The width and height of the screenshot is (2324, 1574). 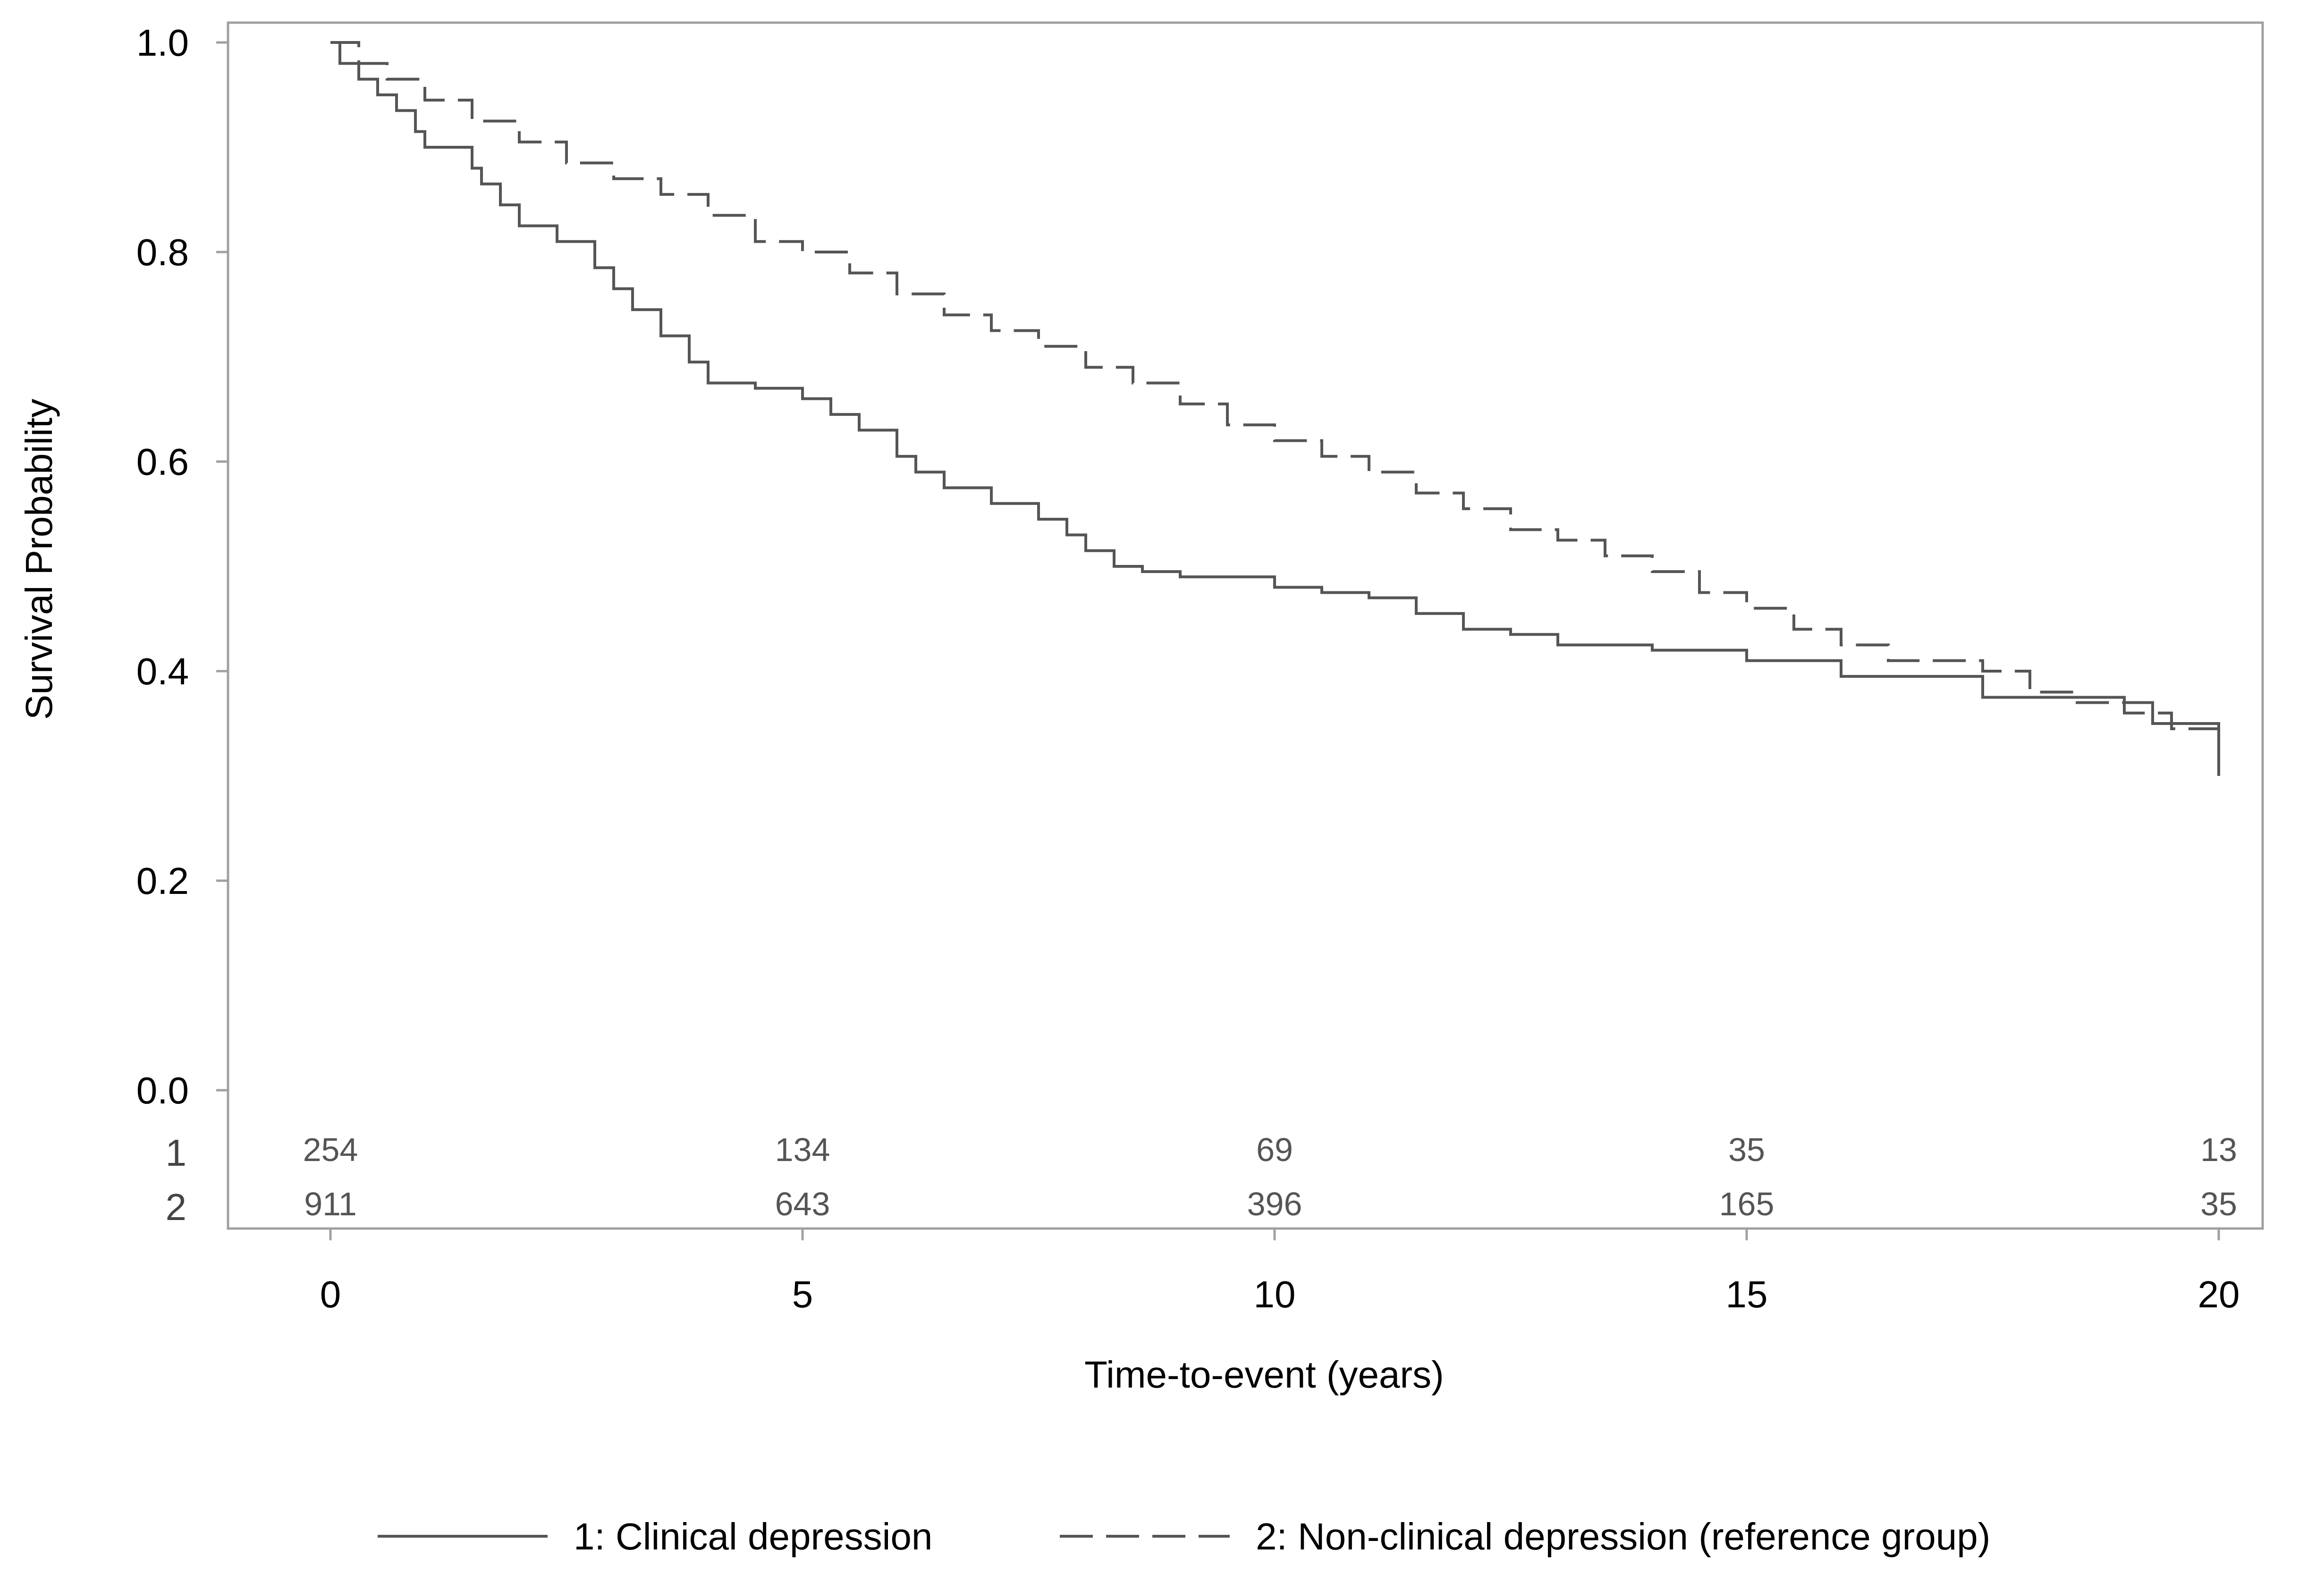 I want to click on number-at-risk-table: 1 254 134 69 35 13 2 911 643 396 165 35, so click(x=1201, y=1179).